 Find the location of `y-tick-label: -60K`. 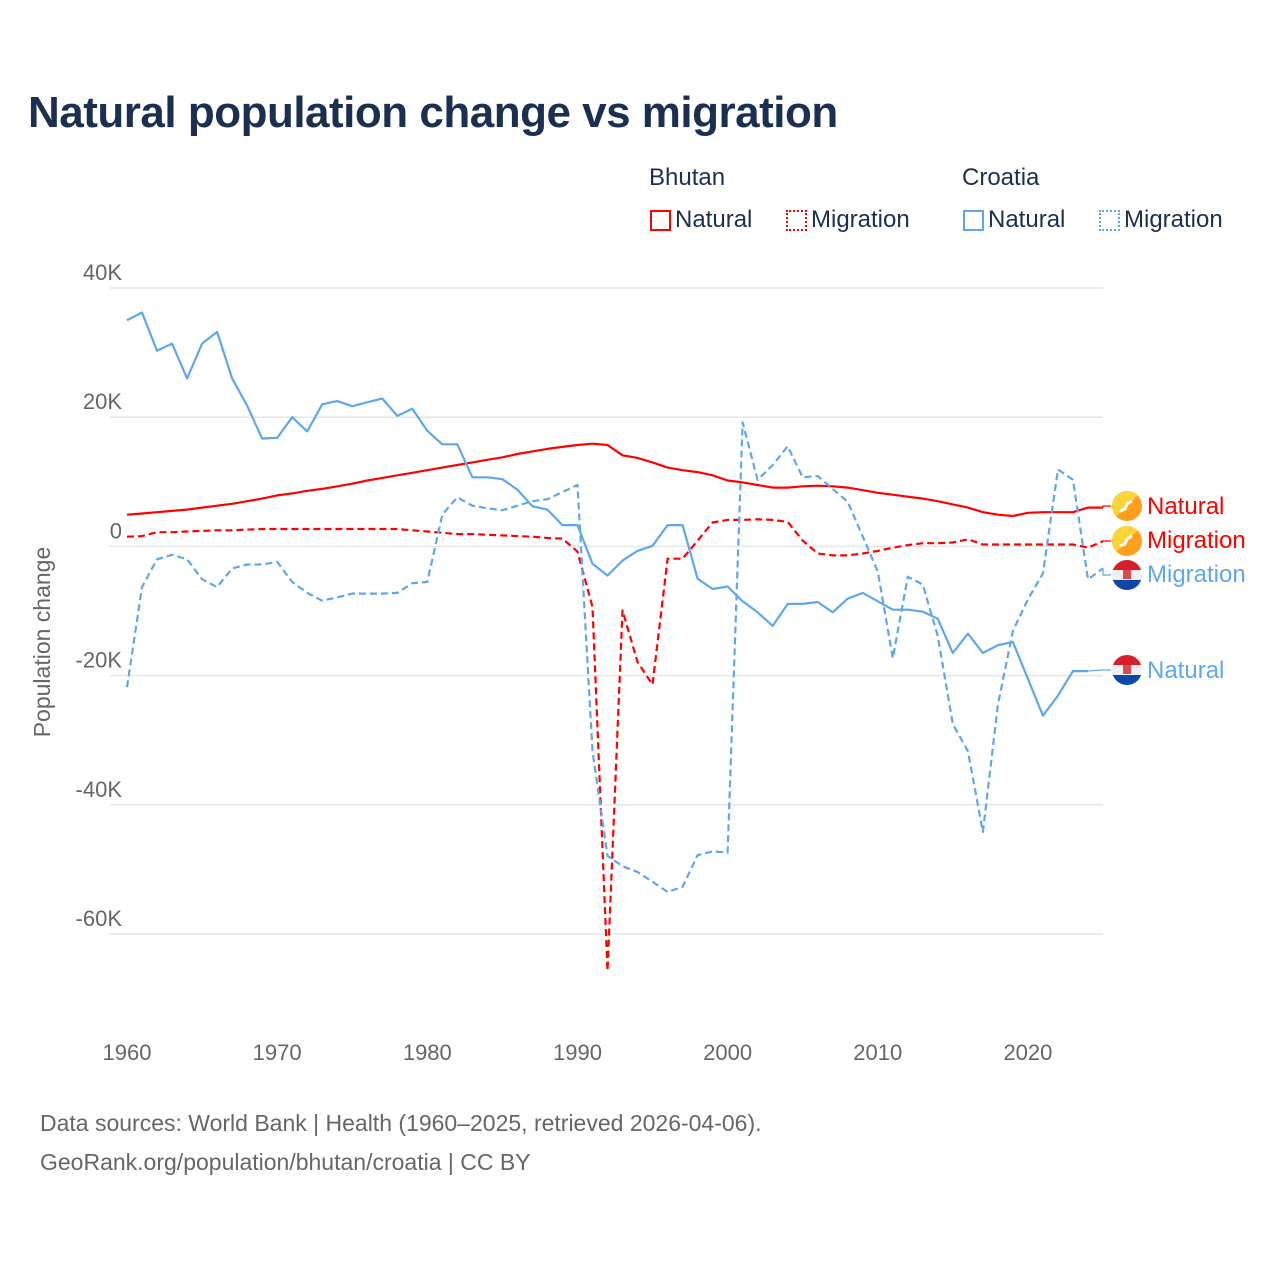

y-tick-label: -60K is located at coordinates (99, 918).